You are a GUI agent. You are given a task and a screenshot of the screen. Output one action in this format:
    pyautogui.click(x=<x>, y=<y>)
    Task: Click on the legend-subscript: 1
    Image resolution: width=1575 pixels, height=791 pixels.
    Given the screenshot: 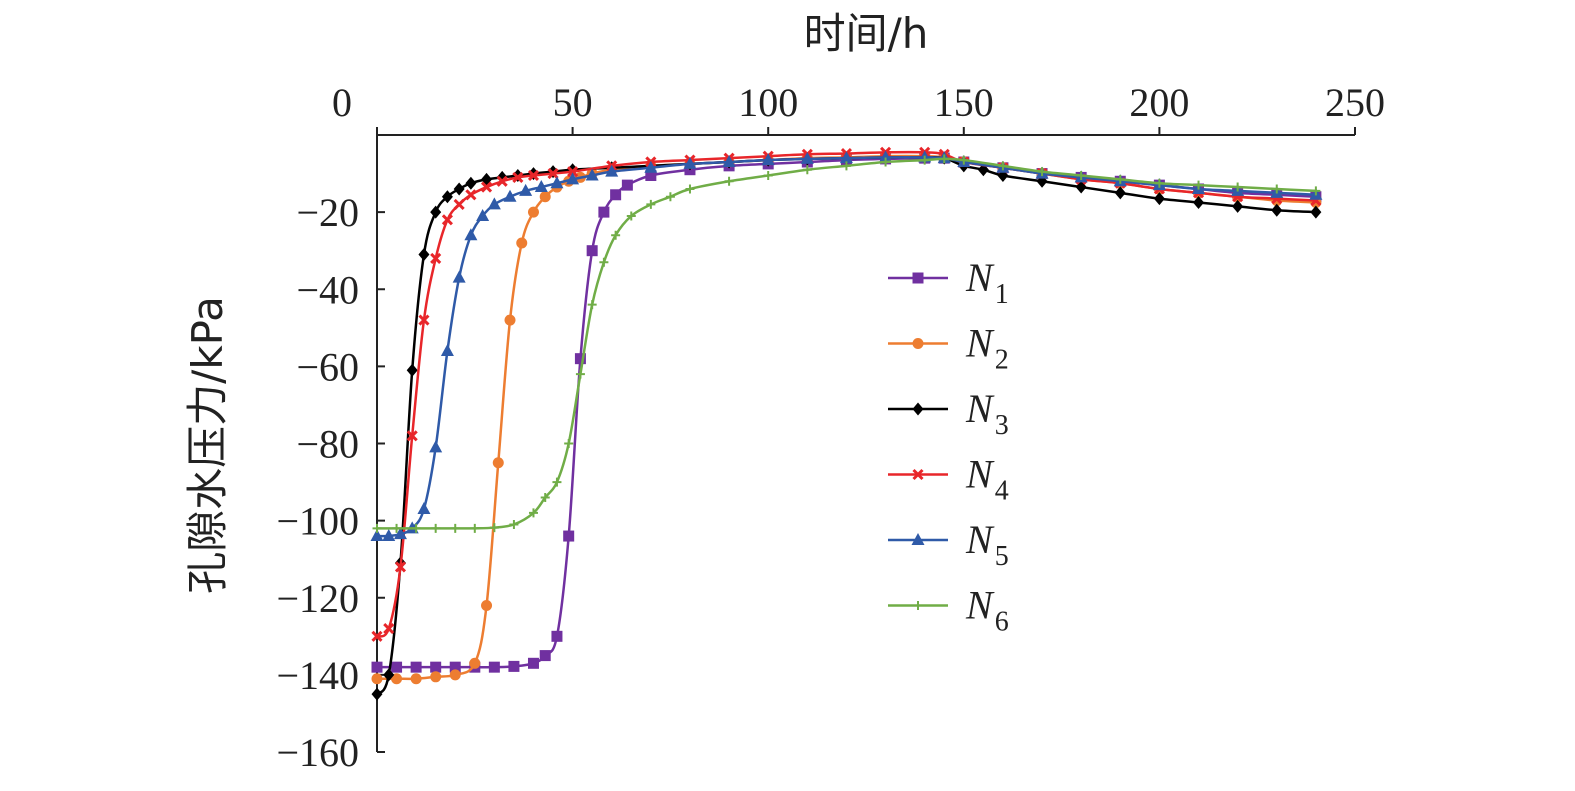 What is the action you would take?
    pyautogui.click(x=1002, y=294)
    